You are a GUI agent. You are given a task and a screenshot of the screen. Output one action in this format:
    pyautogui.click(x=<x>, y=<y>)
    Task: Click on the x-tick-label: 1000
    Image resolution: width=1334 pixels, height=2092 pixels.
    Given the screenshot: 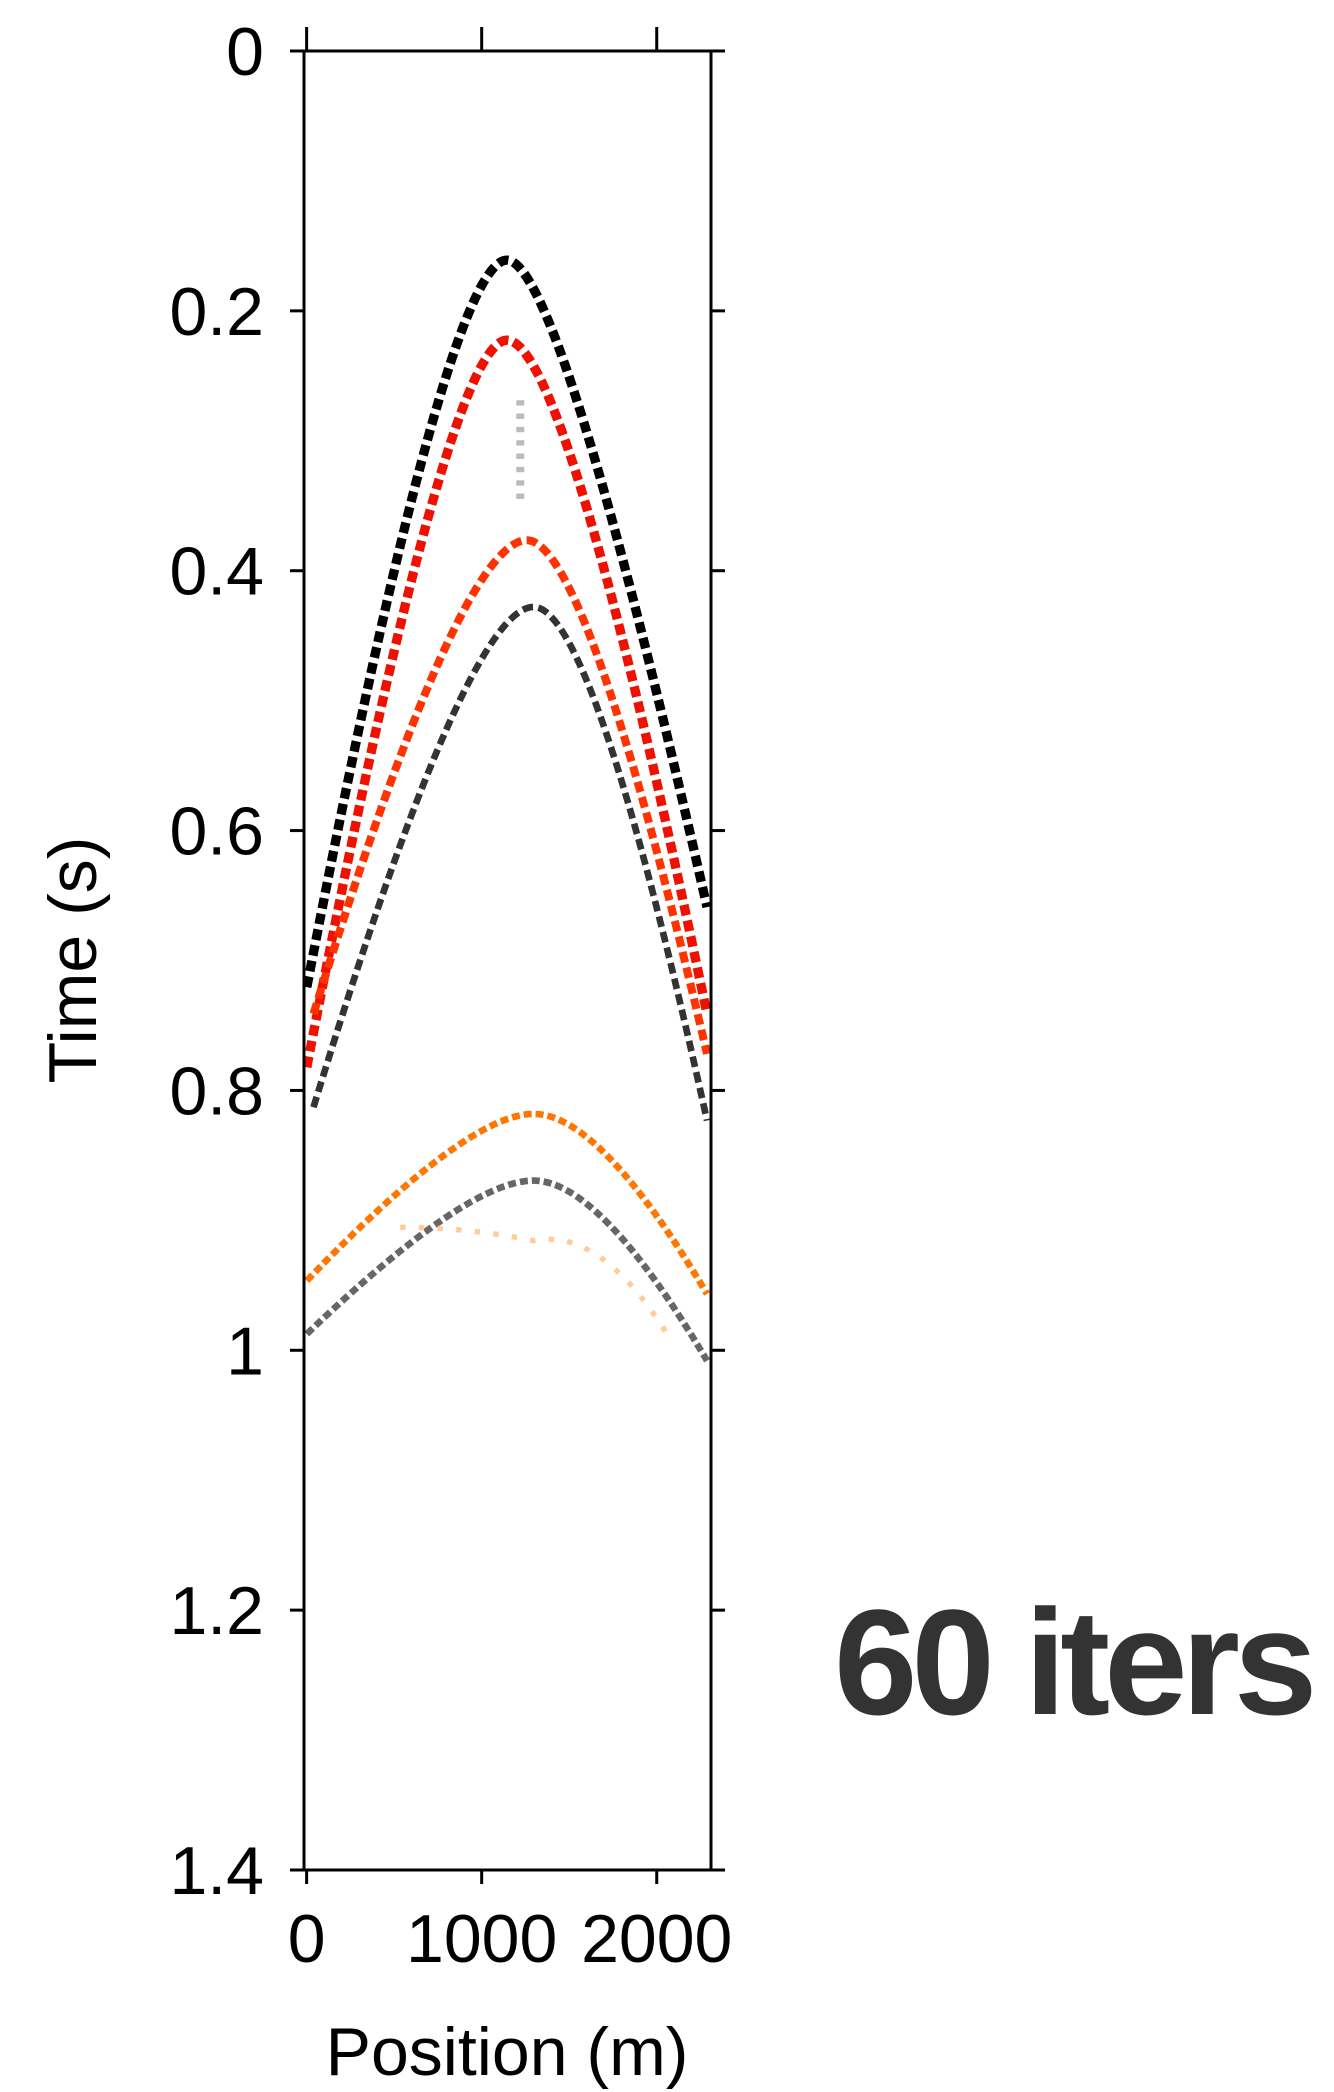 What is the action you would take?
    pyautogui.click(x=481, y=1939)
    